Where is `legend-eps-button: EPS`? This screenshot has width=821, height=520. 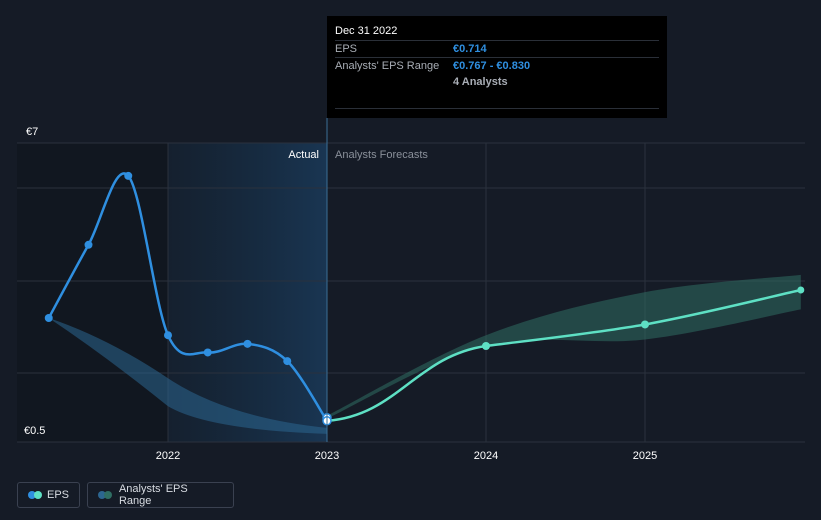
legend-eps-button: EPS is located at coordinates (48, 495).